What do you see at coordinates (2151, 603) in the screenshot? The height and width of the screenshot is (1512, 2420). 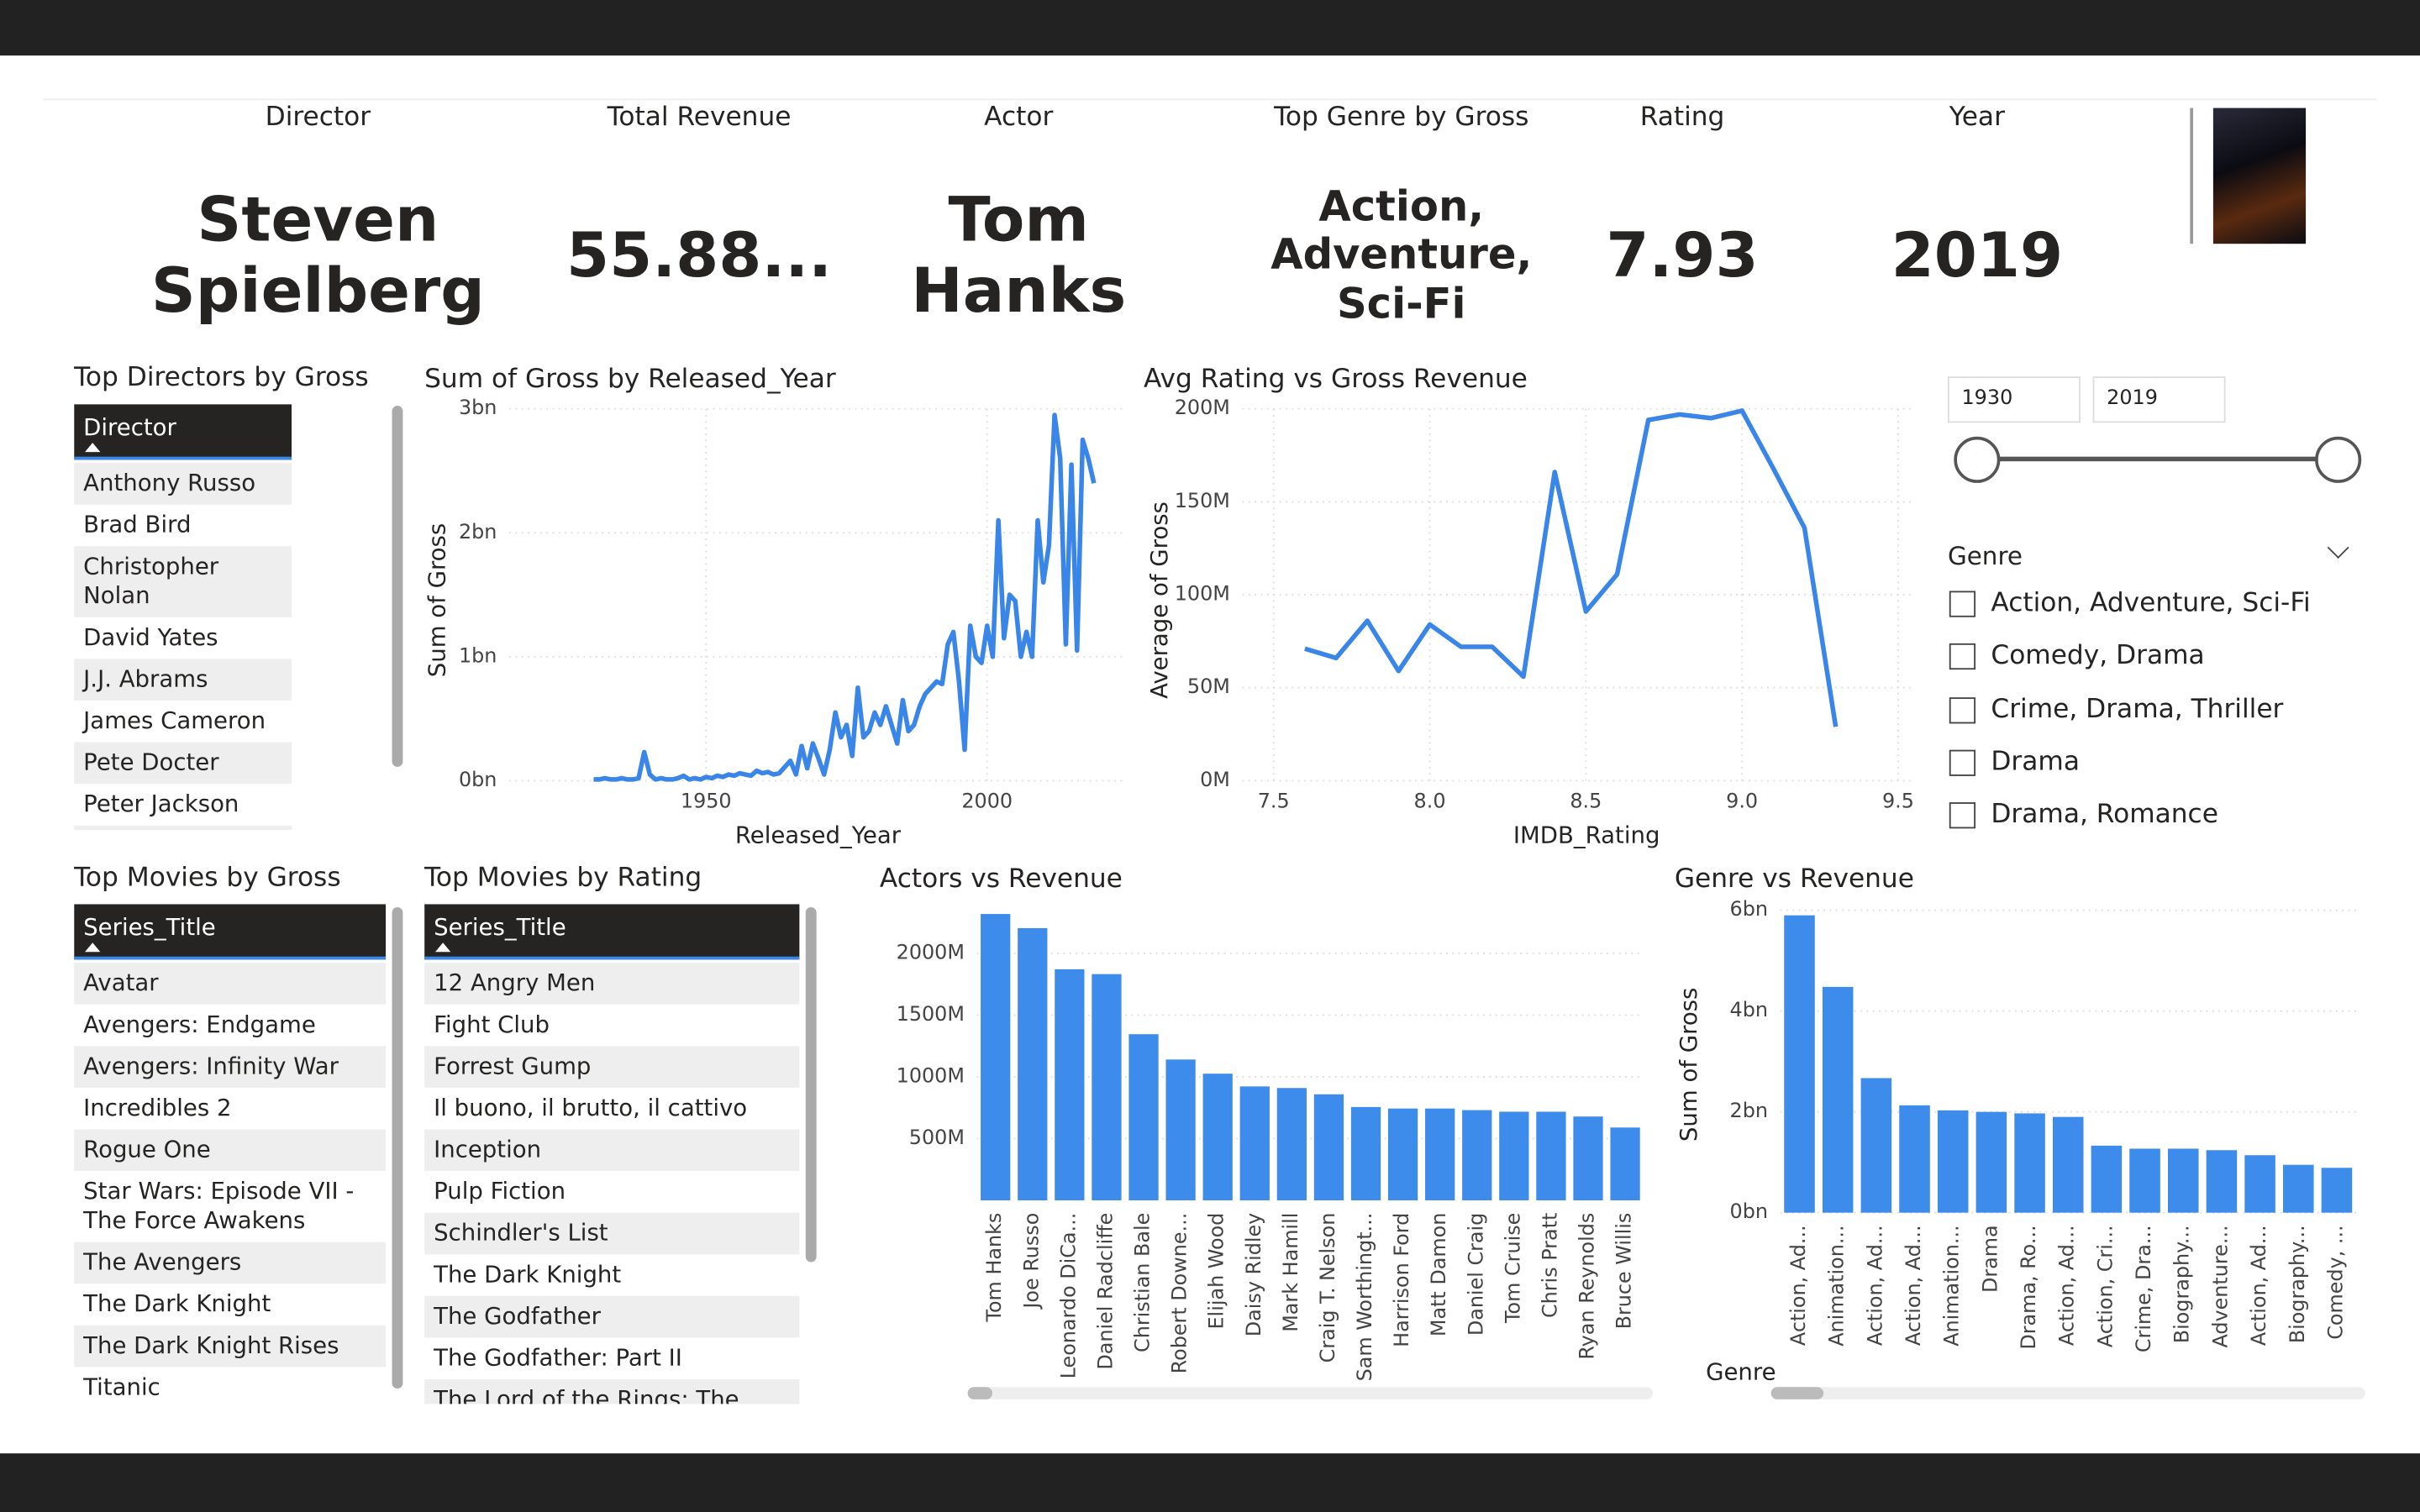 I see `checkbox-label: Action, Adventure, Sci-Fi` at bounding box center [2151, 603].